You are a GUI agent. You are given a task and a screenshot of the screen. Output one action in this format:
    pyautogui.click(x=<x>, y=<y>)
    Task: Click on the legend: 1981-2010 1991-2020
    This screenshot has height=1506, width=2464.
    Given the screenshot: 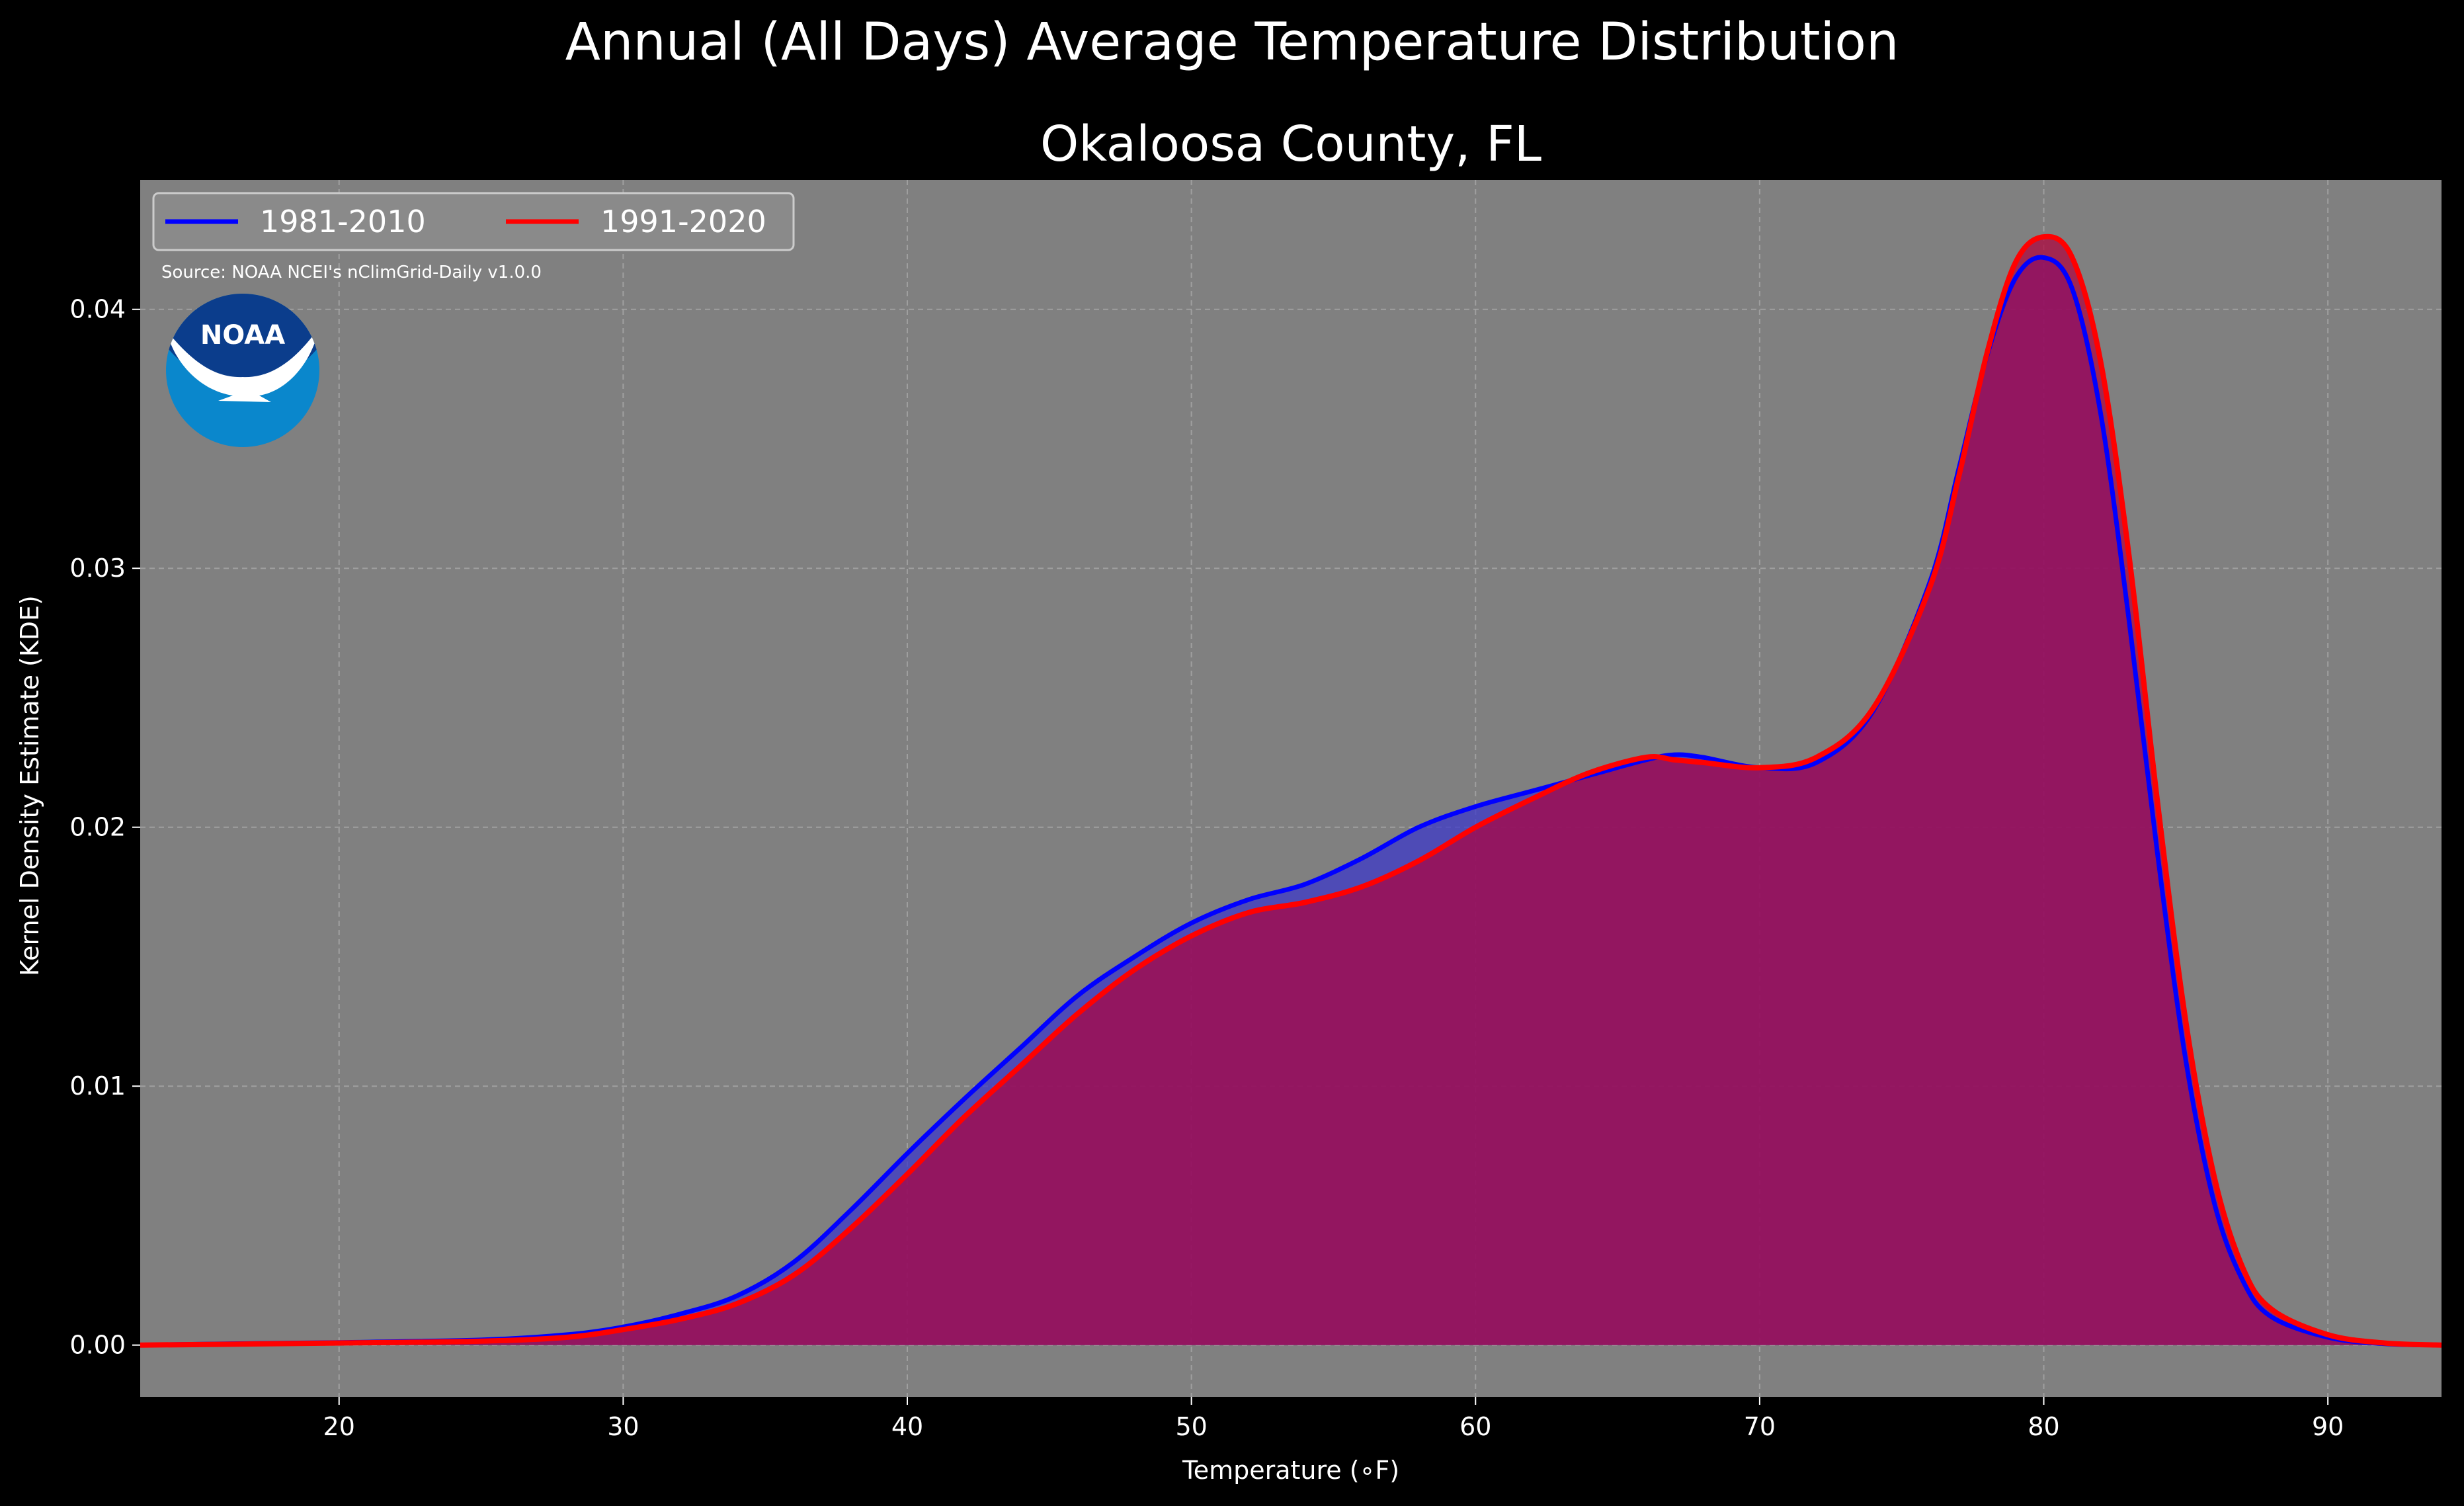 What is the action you would take?
    pyautogui.click(x=474, y=221)
    